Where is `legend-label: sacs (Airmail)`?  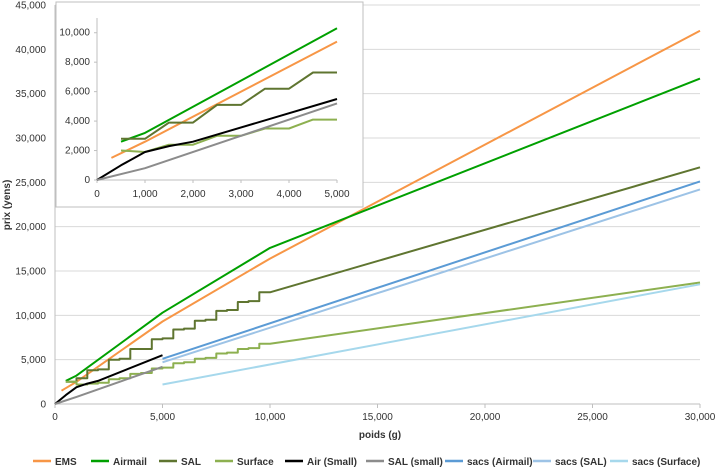 legend-label: sacs (Airmail) is located at coordinates (500, 462).